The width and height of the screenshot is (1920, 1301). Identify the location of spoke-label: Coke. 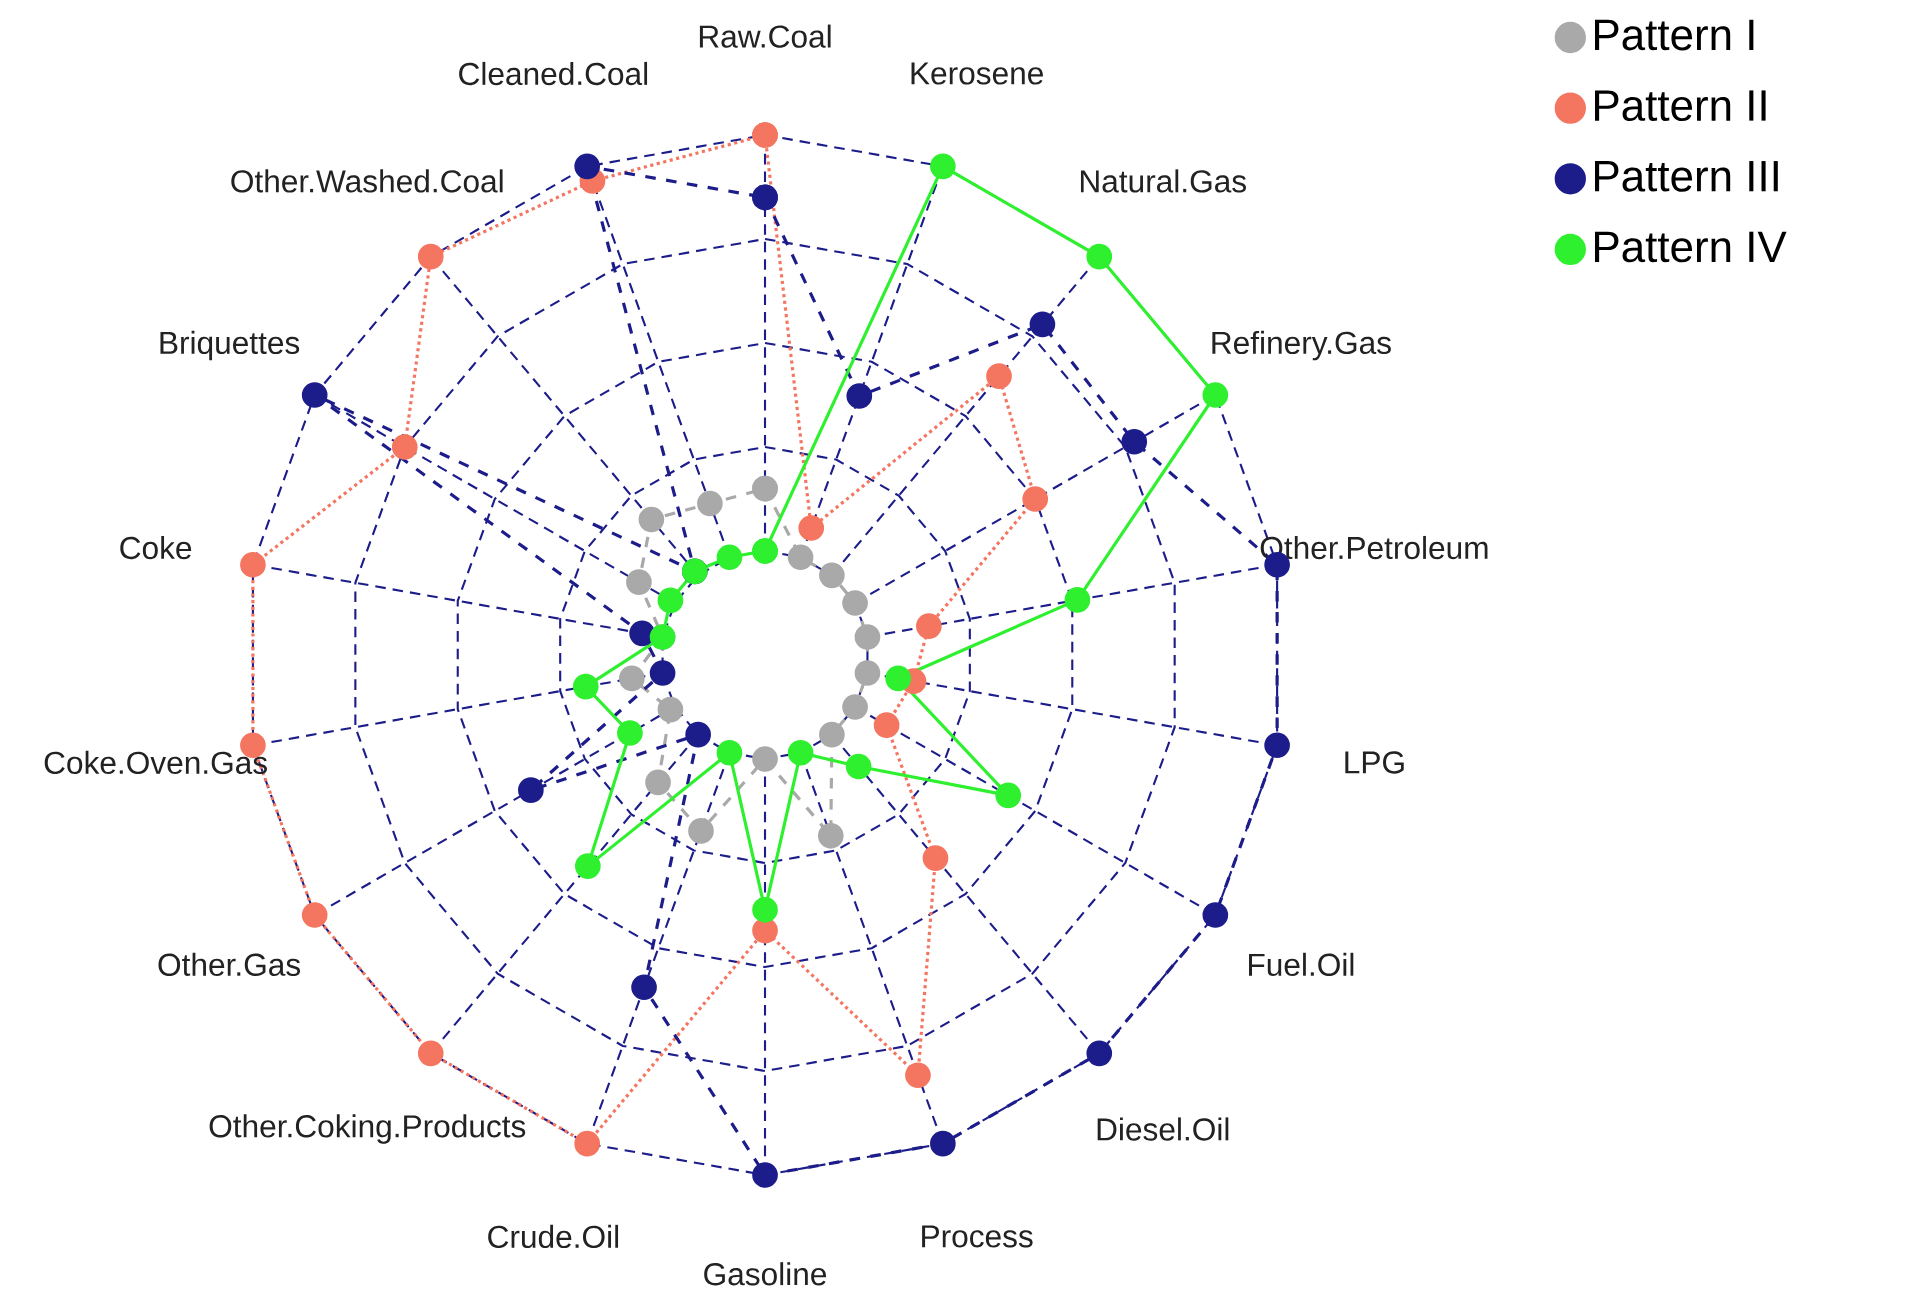
(156, 547).